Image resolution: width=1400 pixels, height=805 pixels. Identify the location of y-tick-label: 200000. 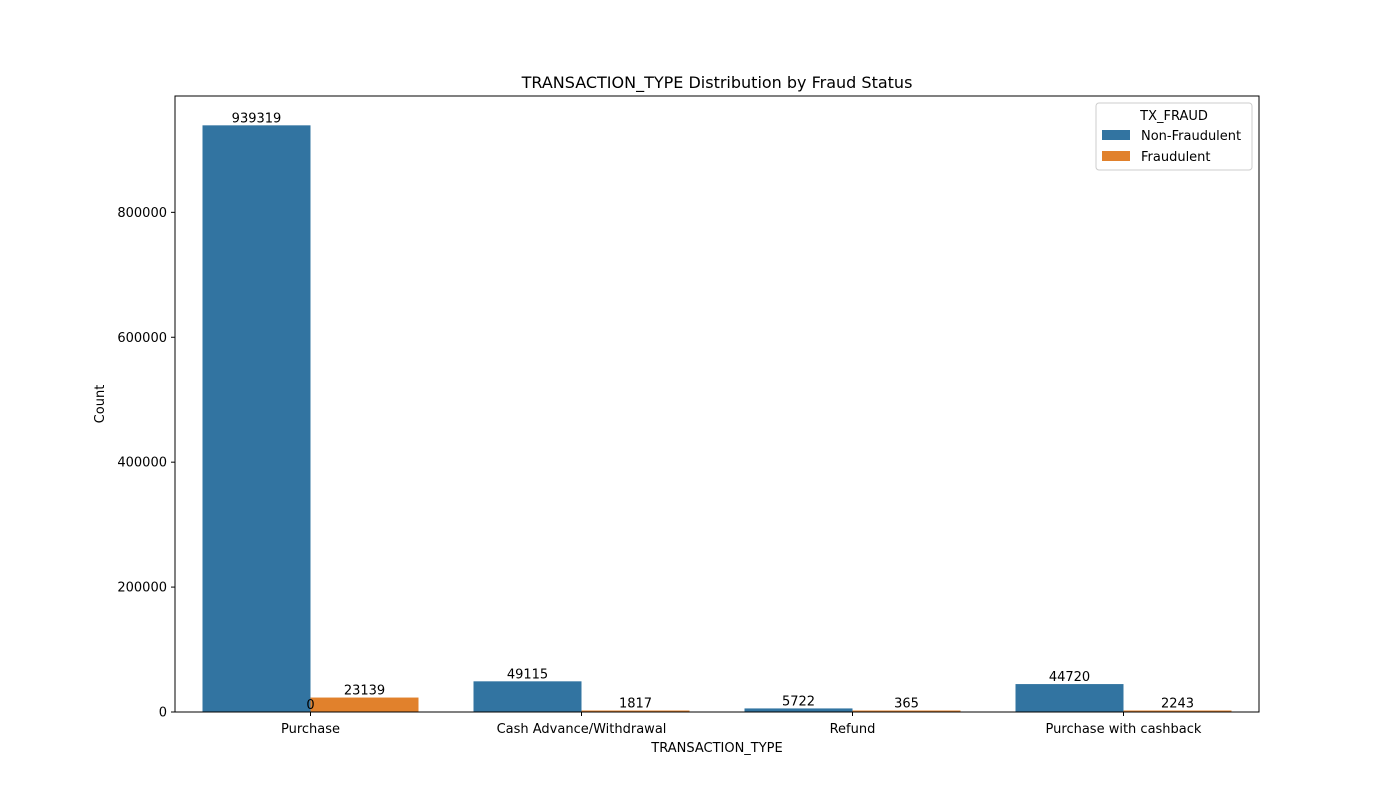
(142, 588).